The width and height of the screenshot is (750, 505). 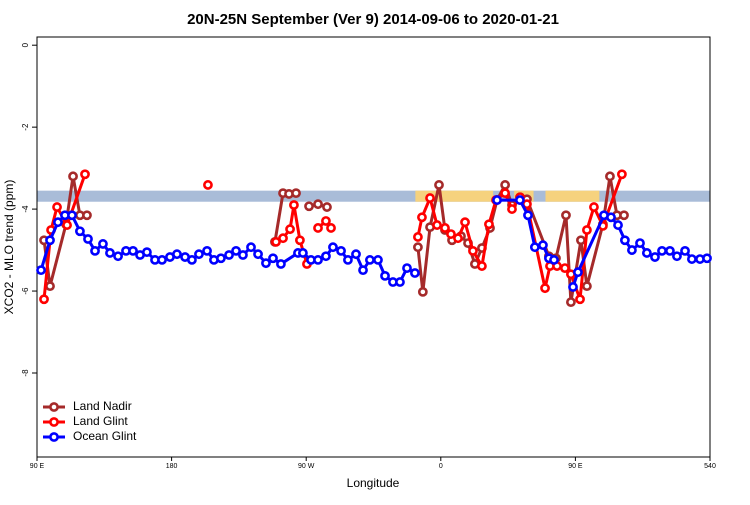 I want to click on x-axis-label: Longitude, so click(x=373, y=483).